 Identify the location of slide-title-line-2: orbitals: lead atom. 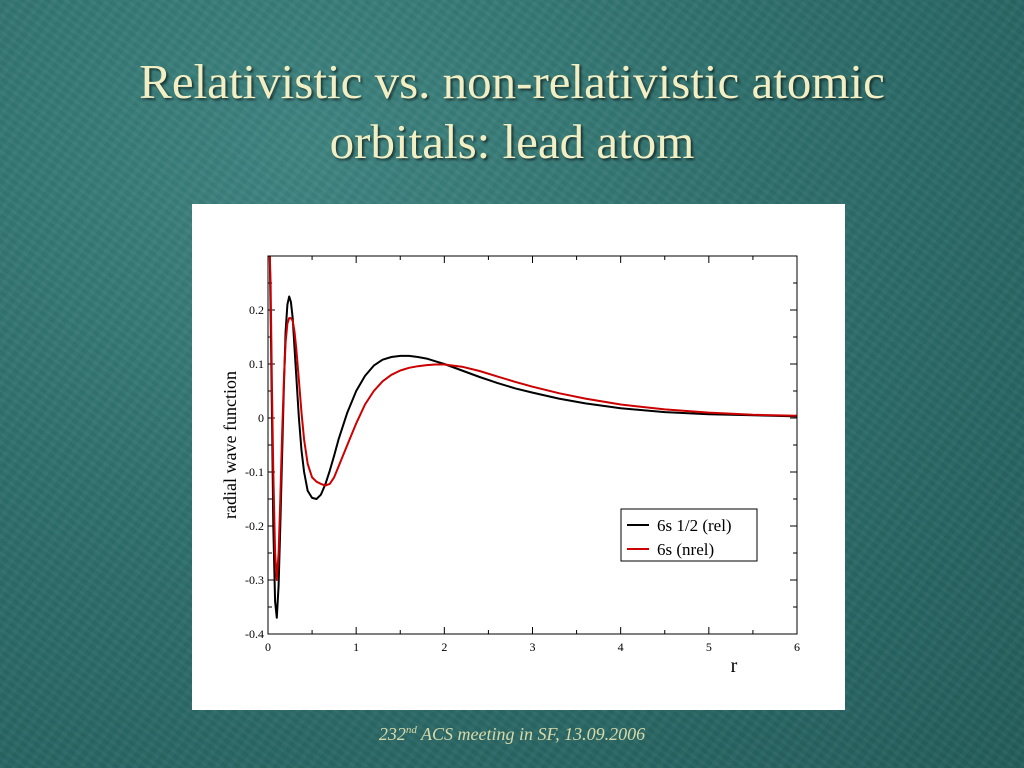
(512, 141).